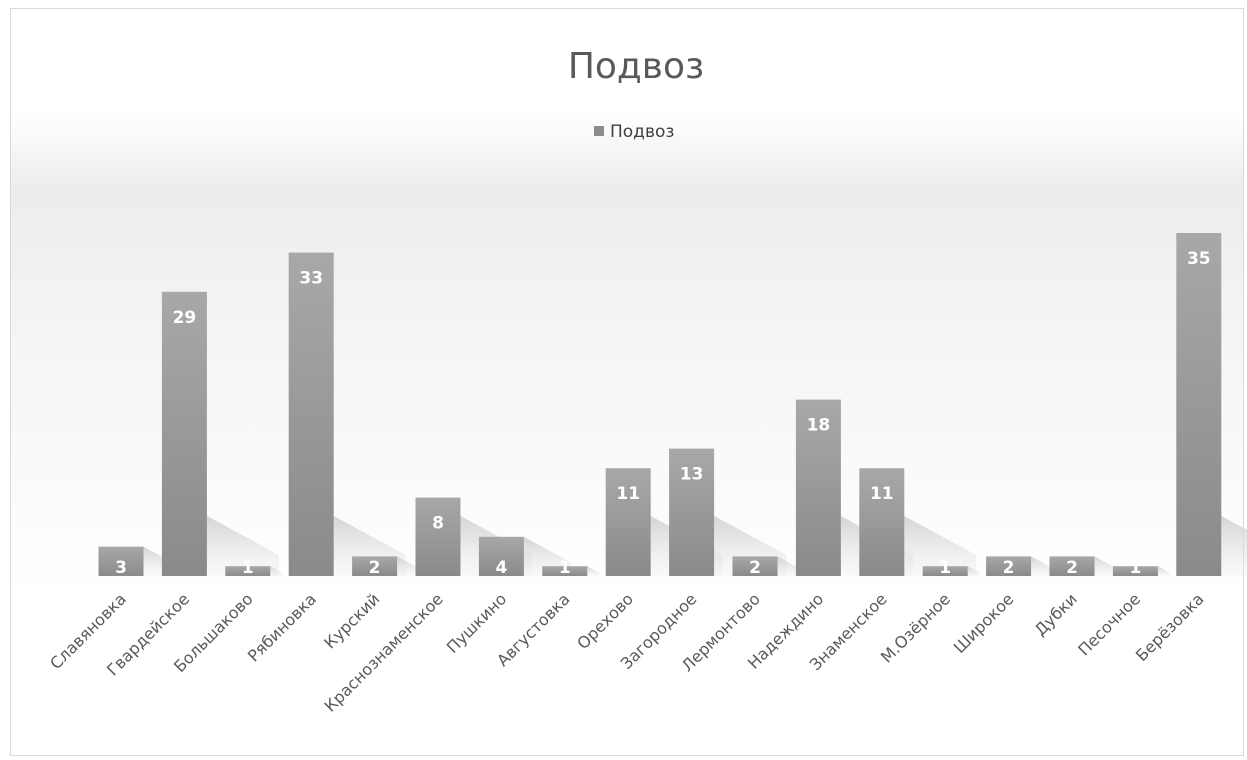 The image size is (1247, 760). Describe the element at coordinates (282, 627) in the screenshot. I see `x-tick-label: Рябиновка` at that location.